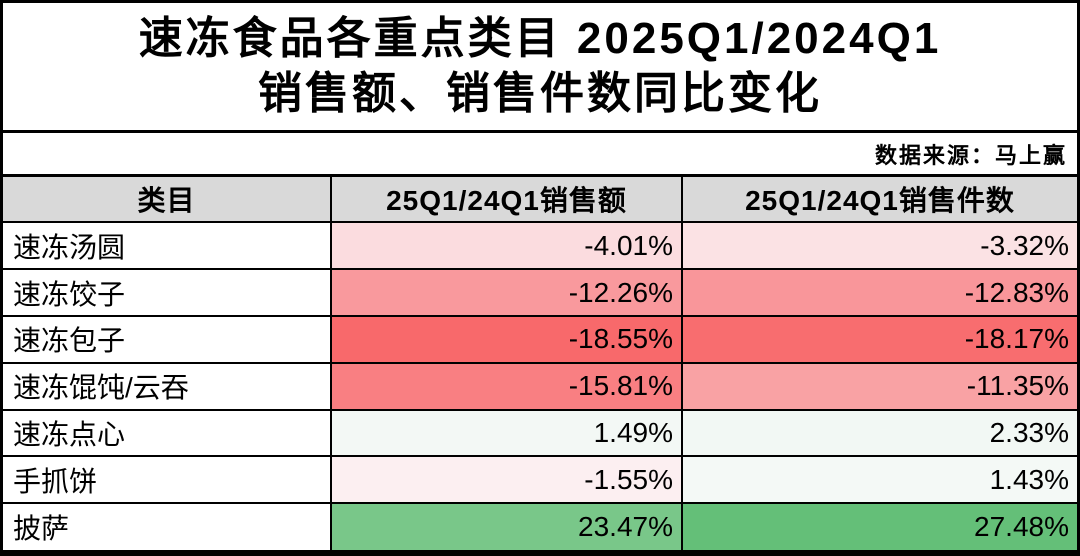 This screenshot has height=556, width=1080. What do you see at coordinates (506, 339) in the screenshot?
I see `sales-value-cell: -18.55%` at bounding box center [506, 339].